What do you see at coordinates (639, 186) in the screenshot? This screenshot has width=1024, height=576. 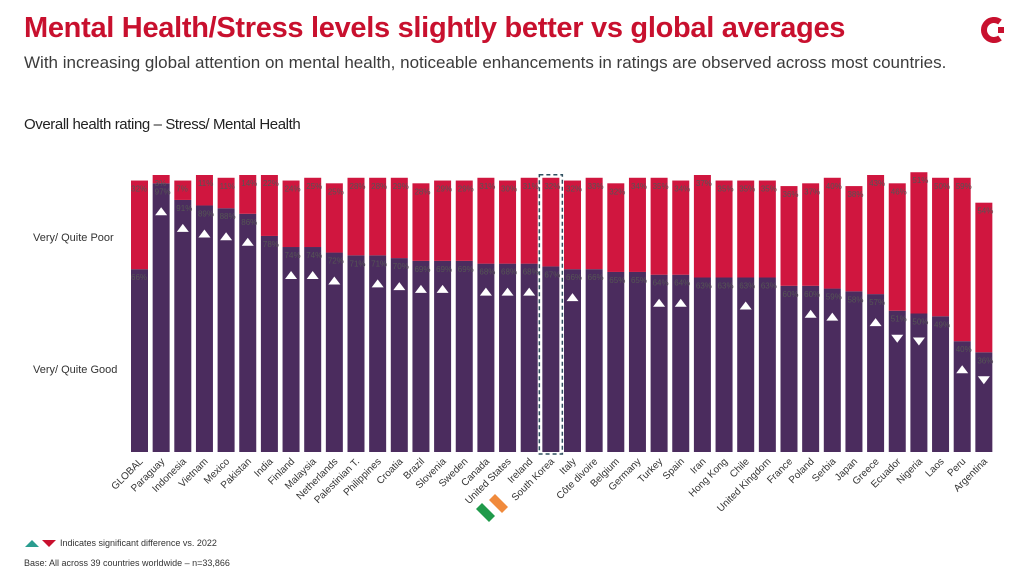 I see `label-poor-23: 34%` at bounding box center [639, 186].